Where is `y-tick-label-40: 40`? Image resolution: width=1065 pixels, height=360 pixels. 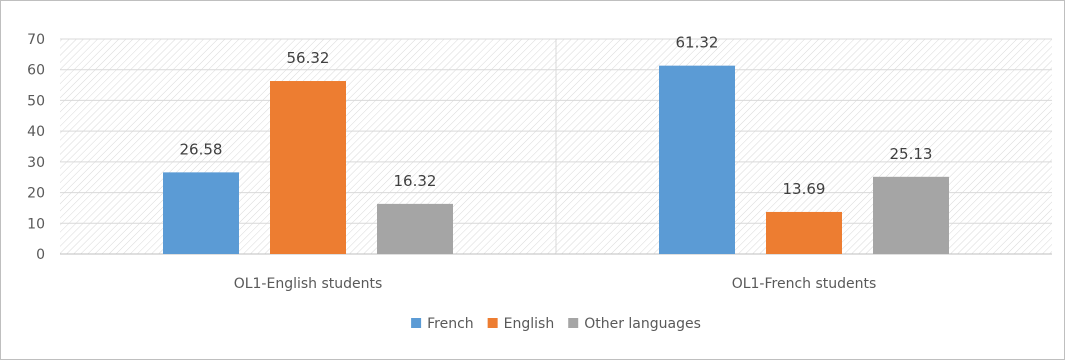
y-tick-label-40: 40 is located at coordinates (36, 132).